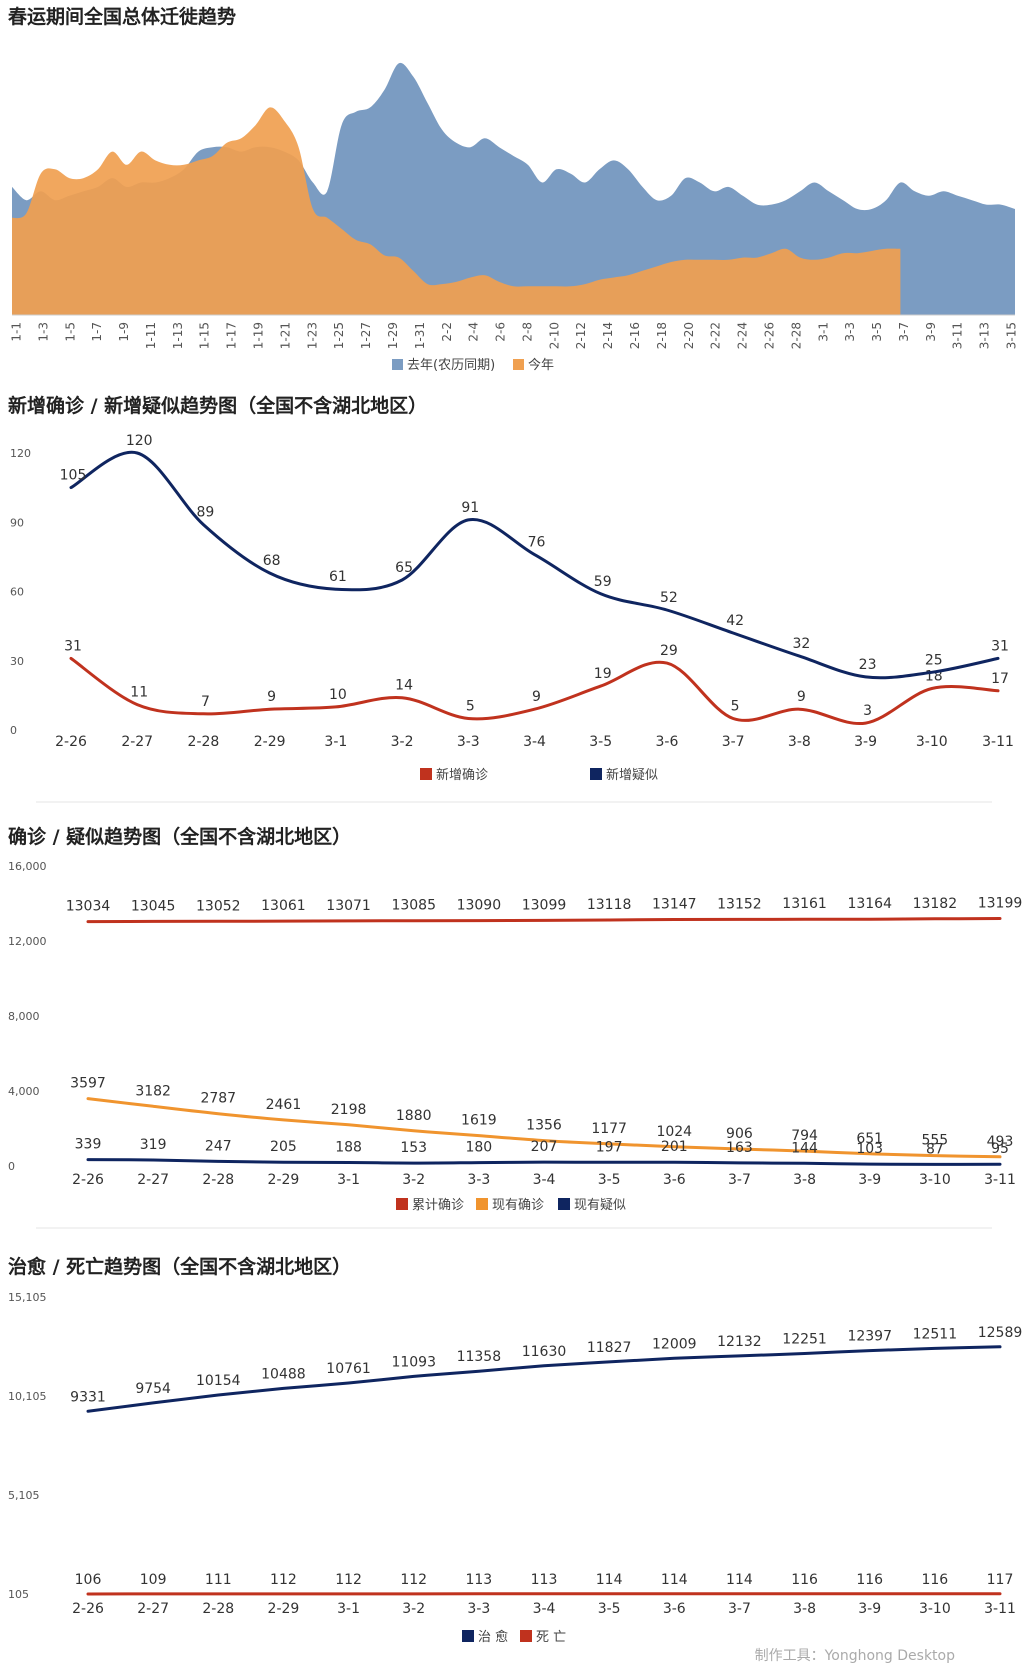 Image resolution: width=1028 pixels, height=1674 pixels. What do you see at coordinates (934, 660) in the screenshot?
I see `data-label: 25` at bounding box center [934, 660].